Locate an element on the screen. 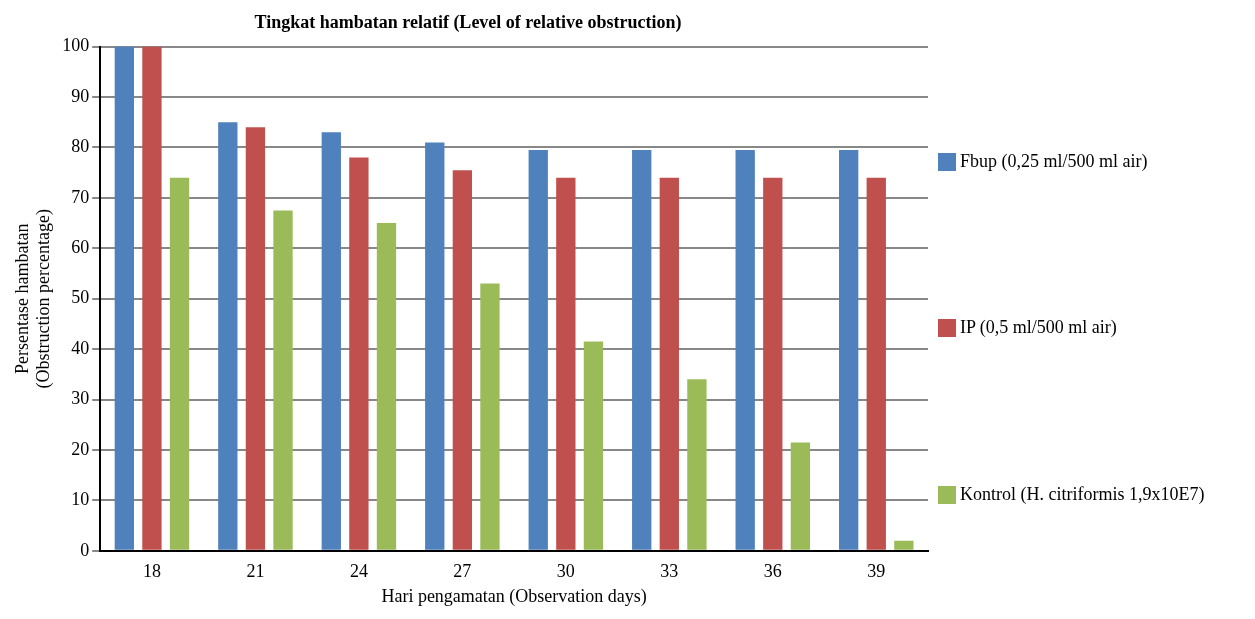 This screenshot has height=619, width=1255. legend-label: IP (0,5 ml/500 ml air) is located at coordinates (1038, 328).